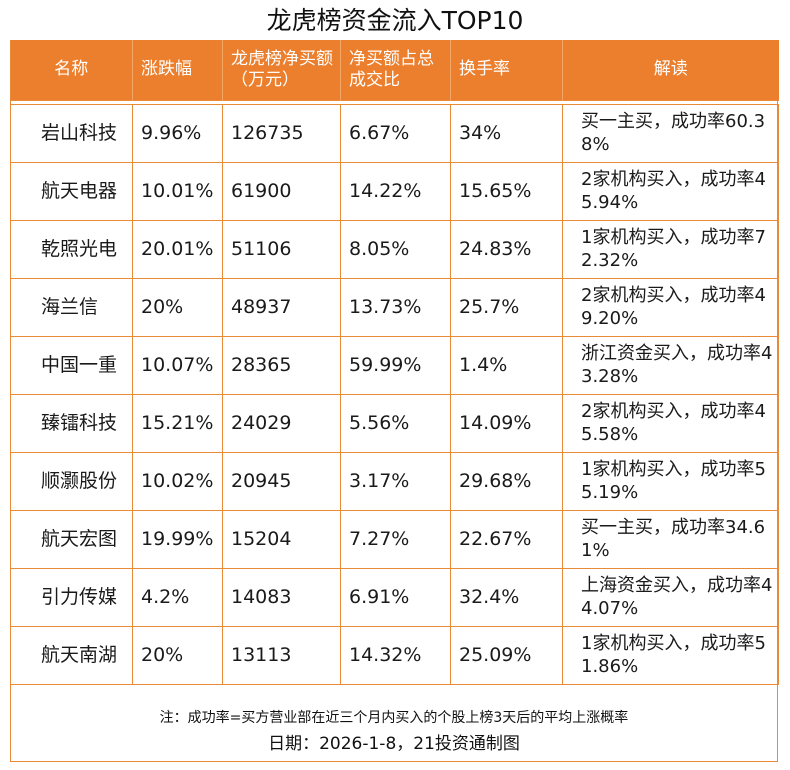 This screenshot has width=790, height=770. I want to click on cell-interpretation: 1家机构买入，成功率55.19%, so click(670, 481).